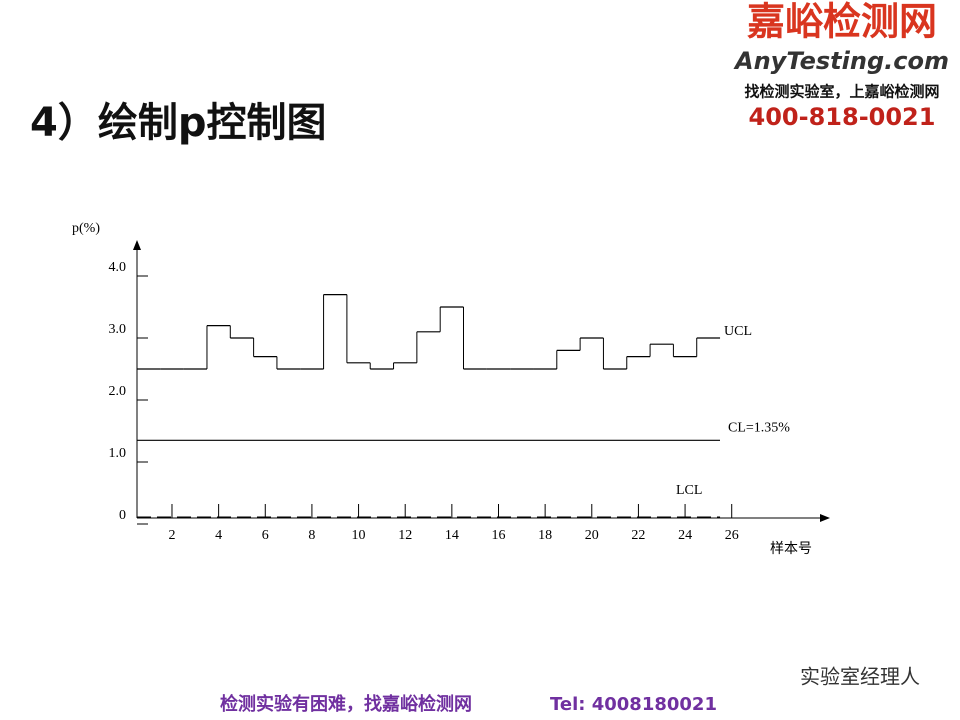 This screenshot has height=720, width=960. Describe the element at coordinates (118, 391) in the screenshot. I see `y-tick-label: 2.0` at that location.